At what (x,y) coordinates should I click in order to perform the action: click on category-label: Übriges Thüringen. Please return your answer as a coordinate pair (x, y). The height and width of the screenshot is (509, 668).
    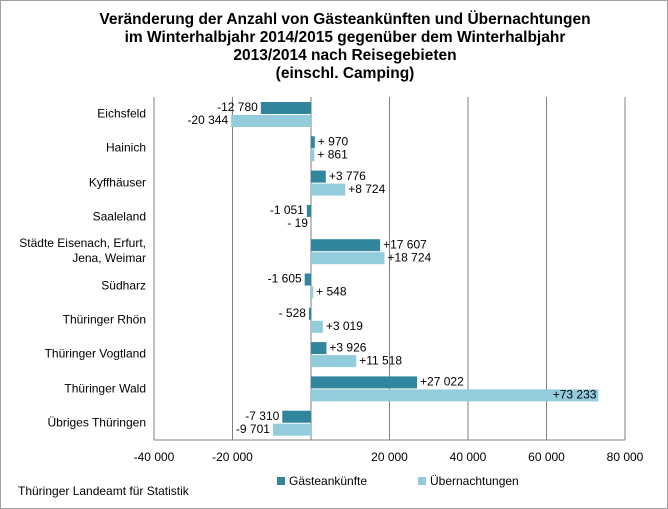
    Looking at the image, I should click on (96, 422).